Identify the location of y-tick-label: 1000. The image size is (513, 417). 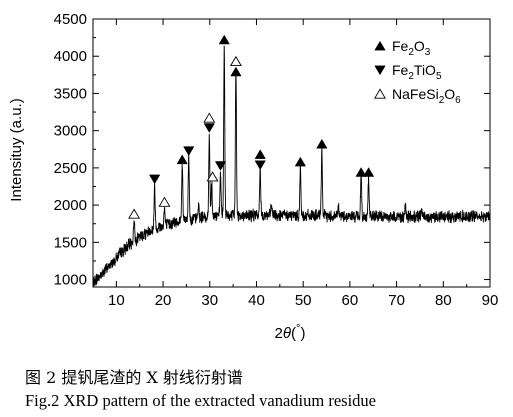
(70, 280).